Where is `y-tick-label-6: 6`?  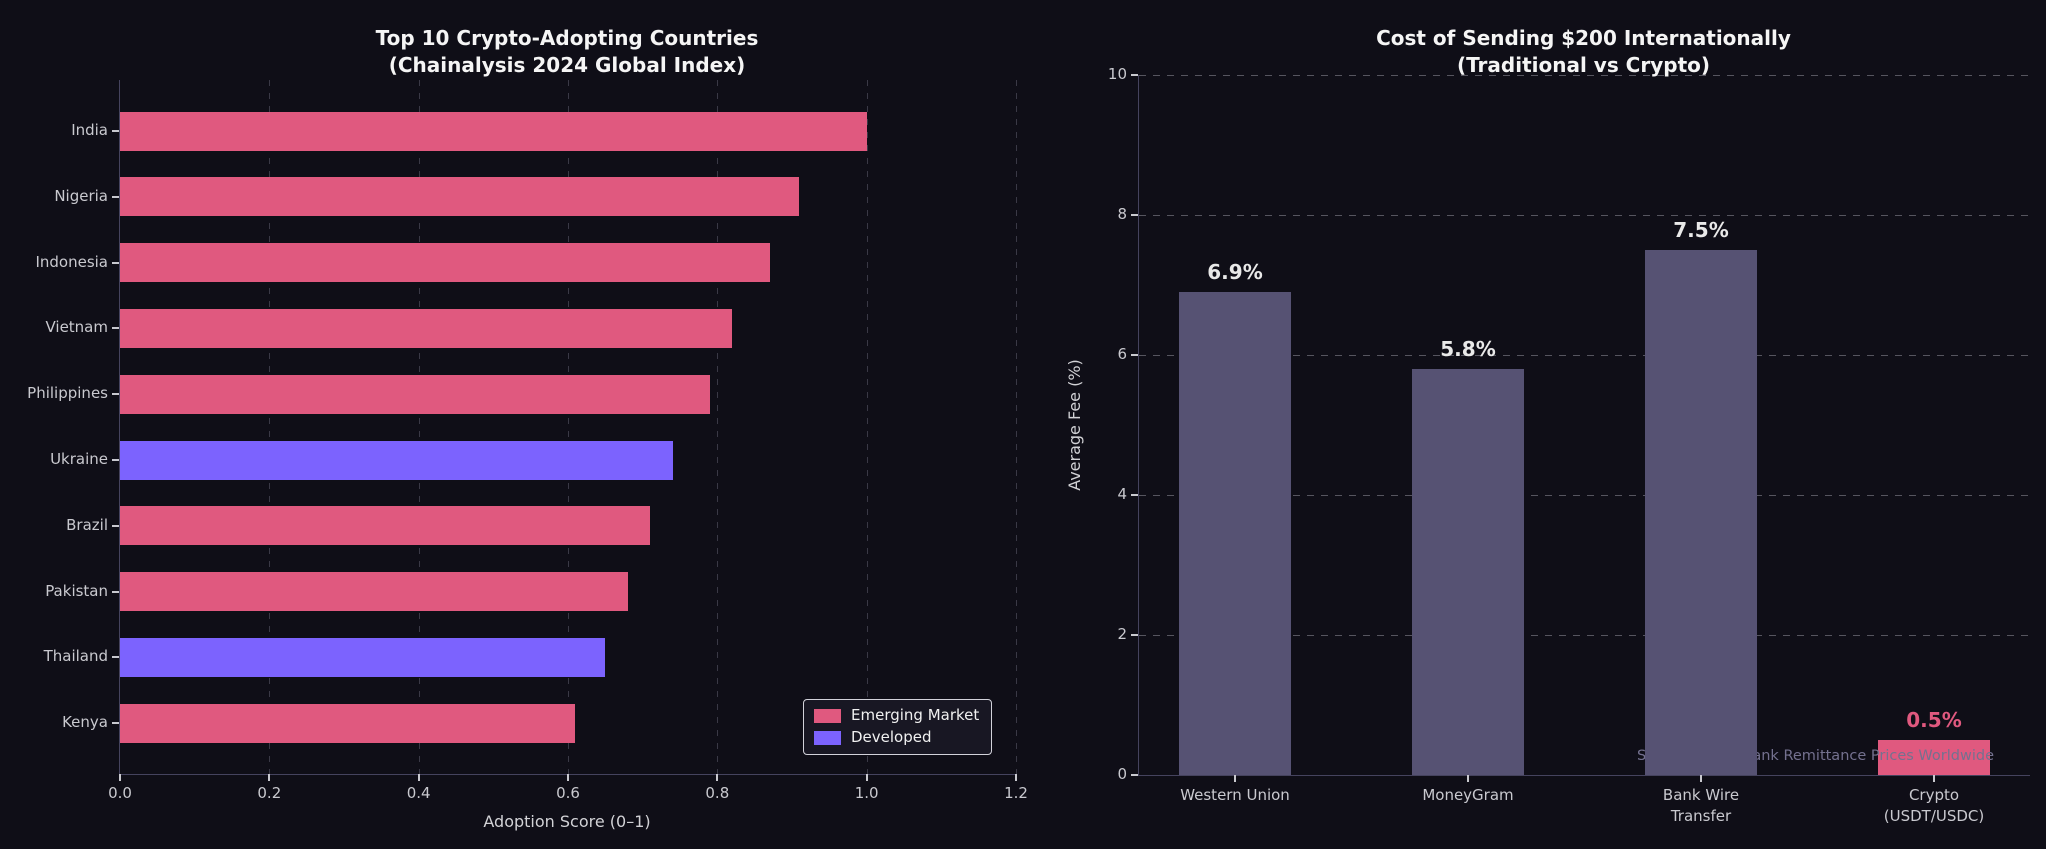
y-tick-label-6: 6 is located at coordinates (1122, 354).